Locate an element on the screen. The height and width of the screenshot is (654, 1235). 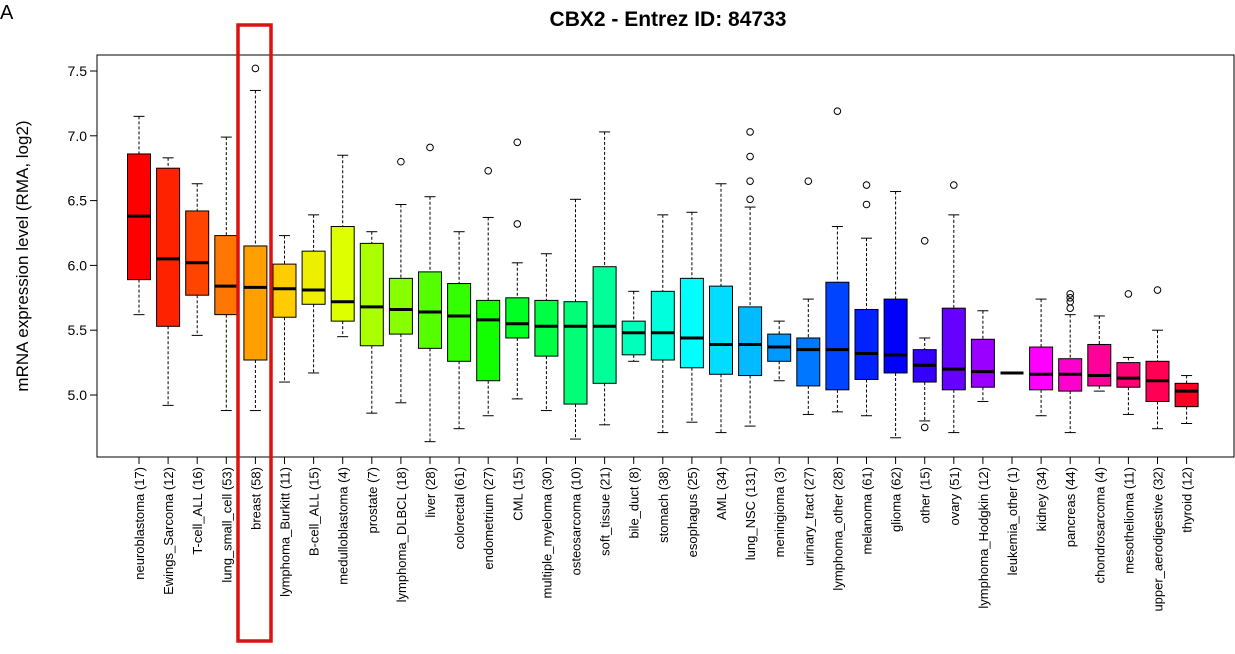
x-category-label: bile_duct (8) is located at coordinates (634, 503).